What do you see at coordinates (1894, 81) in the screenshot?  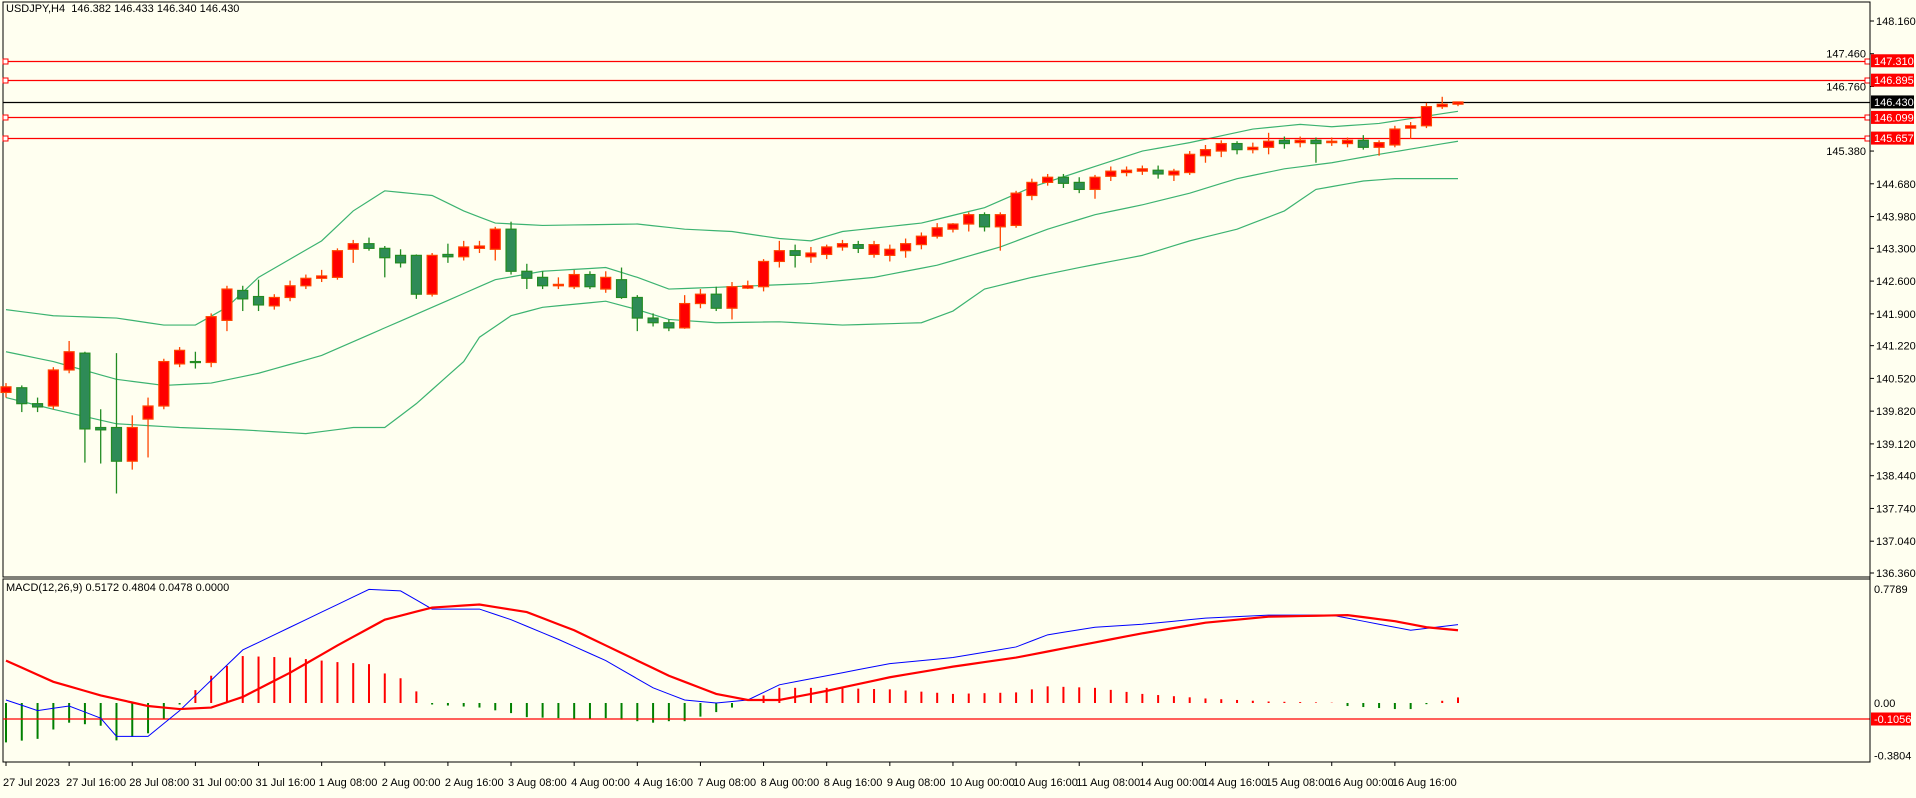 I see `price-tag-label: 146.895` at bounding box center [1894, 81].